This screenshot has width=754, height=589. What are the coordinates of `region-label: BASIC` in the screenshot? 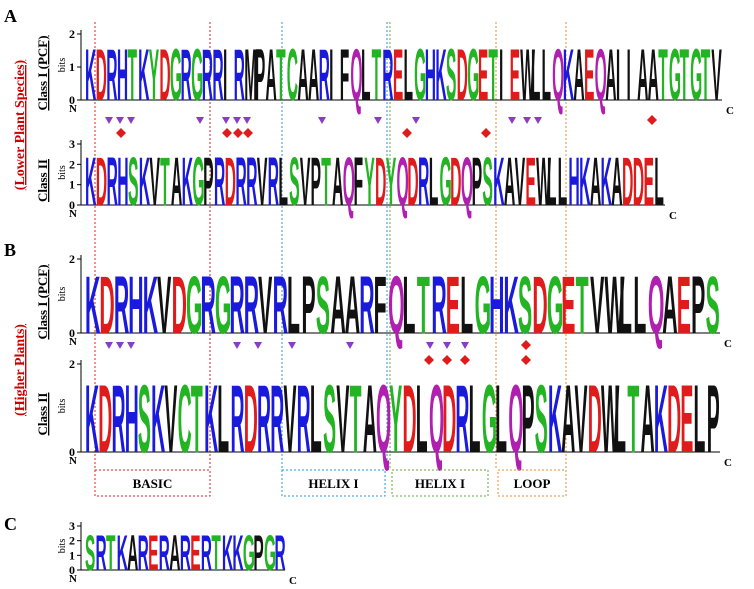 It's located at (153, 483).